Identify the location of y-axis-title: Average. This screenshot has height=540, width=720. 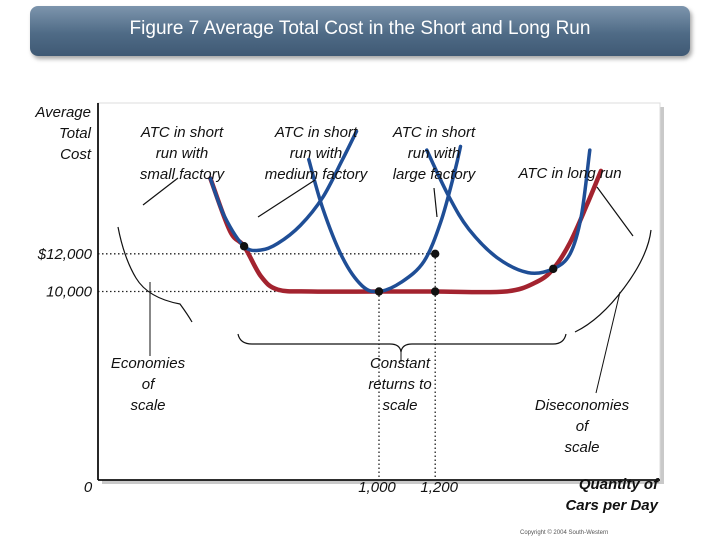
(62, 112).